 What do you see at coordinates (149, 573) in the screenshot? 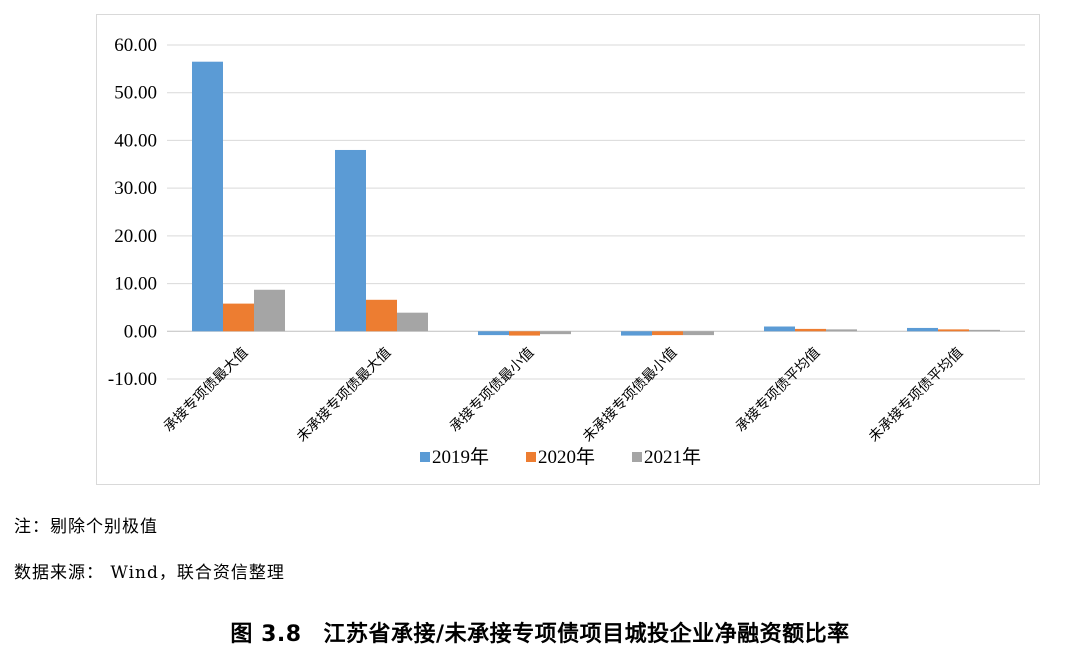
I see `data-source: 数据来源： Wind，联合资信整理` at bounding box center [149, 573].